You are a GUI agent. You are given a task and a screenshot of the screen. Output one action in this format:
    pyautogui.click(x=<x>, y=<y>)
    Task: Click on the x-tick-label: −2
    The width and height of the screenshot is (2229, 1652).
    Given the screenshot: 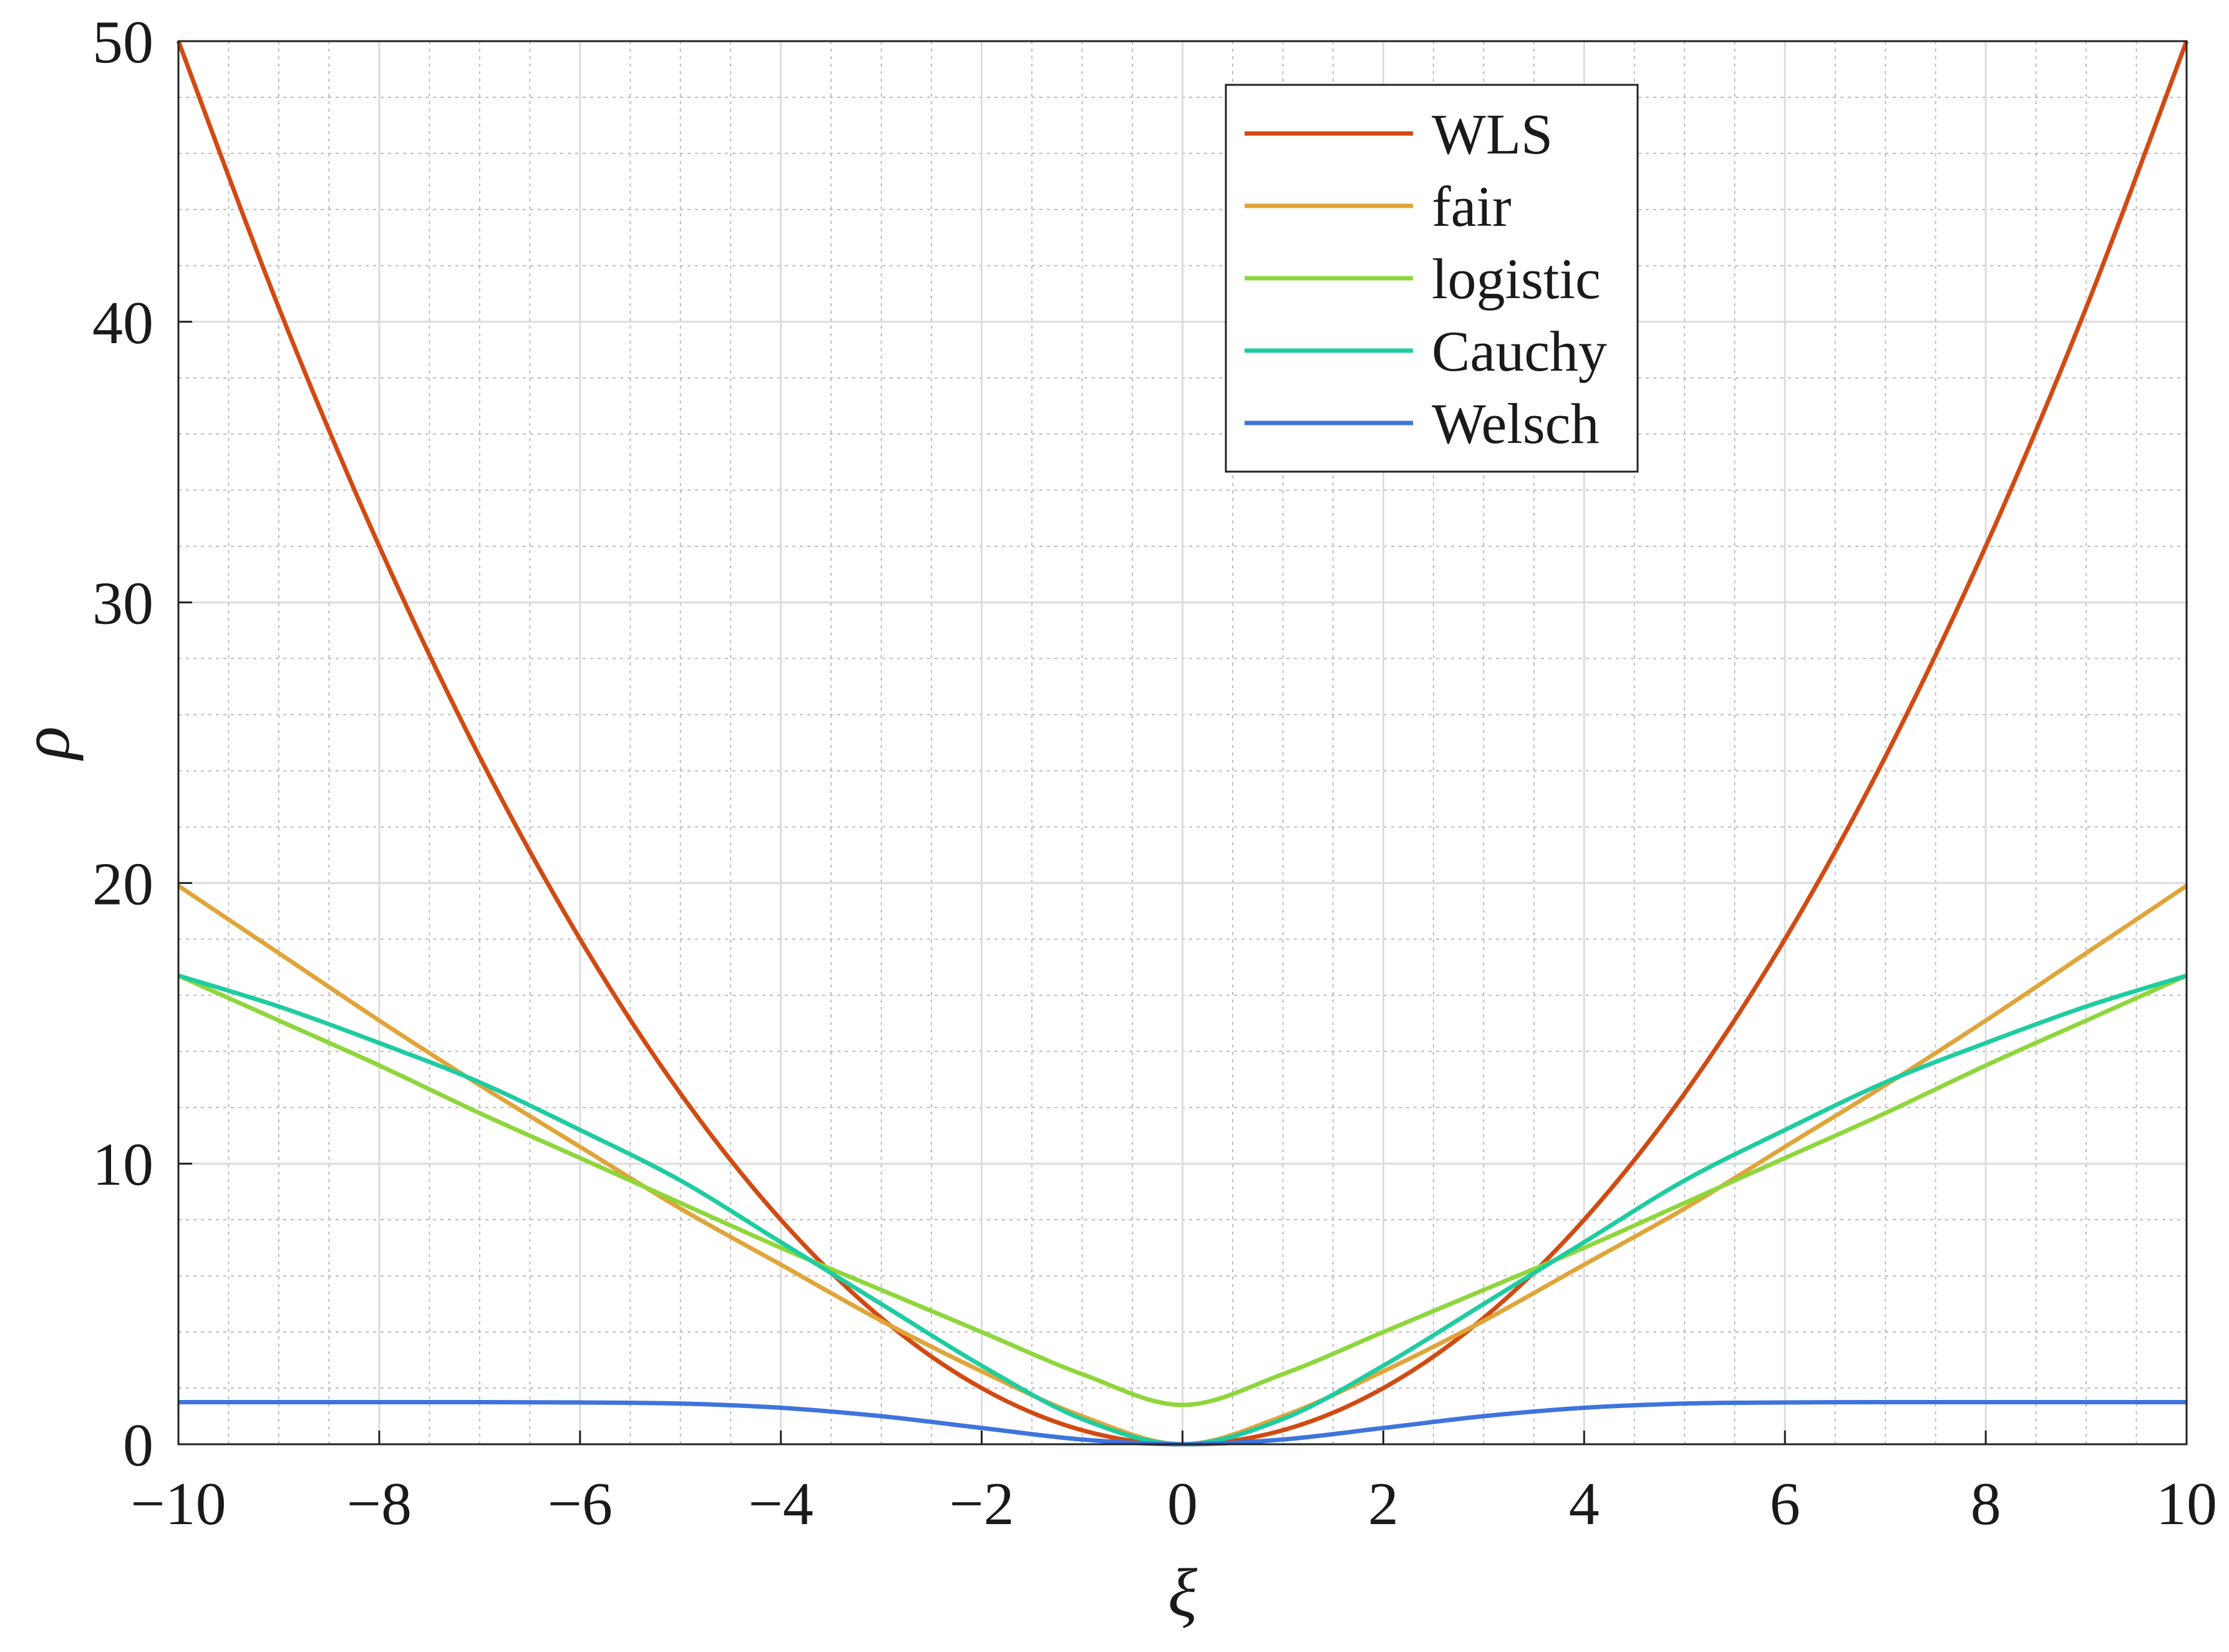 What is the action you would take?
    pyautogui.click(x=981, y=1504)
    